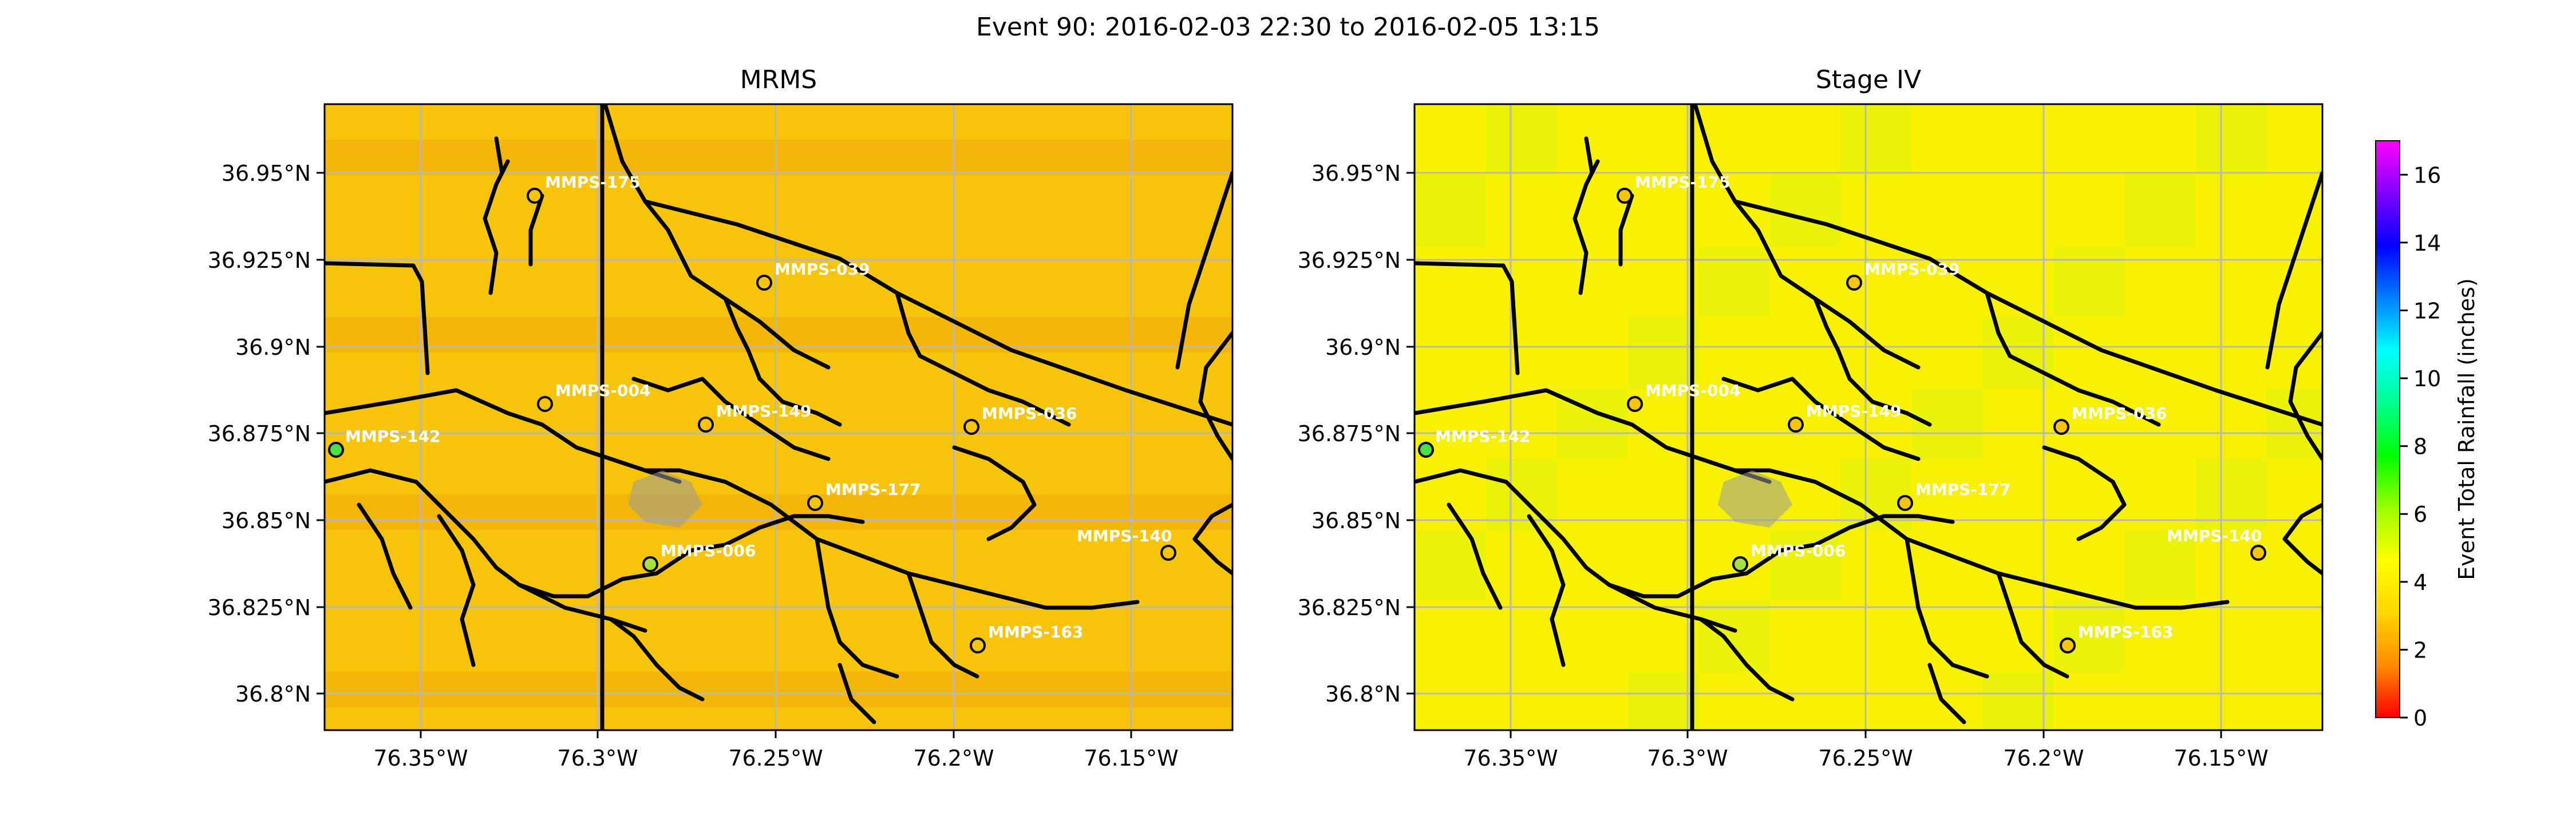 This screenshot has height=824, width=2576. I want to click on colorbar-tick-label: 8, so click(2420, 446).